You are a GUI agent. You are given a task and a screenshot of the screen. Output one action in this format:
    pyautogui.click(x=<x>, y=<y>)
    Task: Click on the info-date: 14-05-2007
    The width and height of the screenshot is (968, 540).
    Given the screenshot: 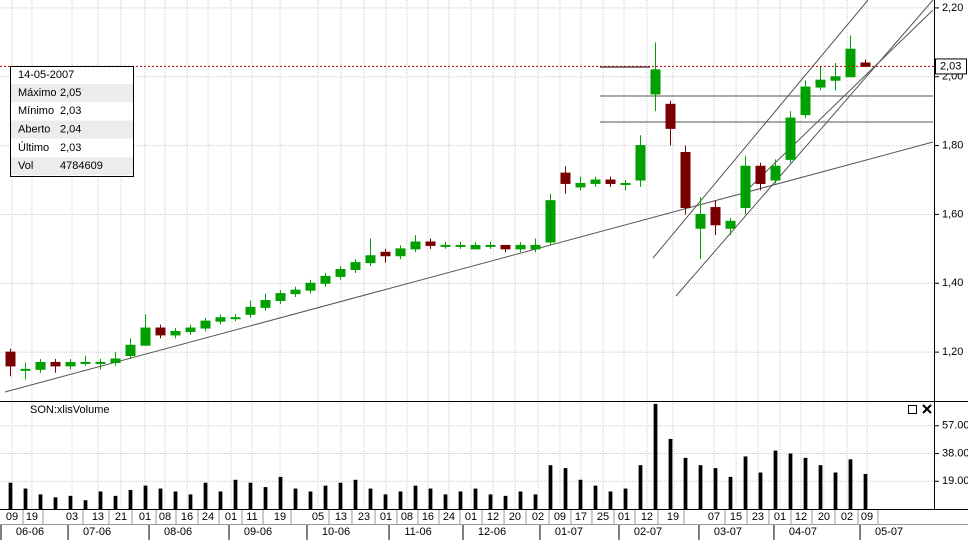 What is the action you would take?
    pyautogui.click(x=46, y=75)
    